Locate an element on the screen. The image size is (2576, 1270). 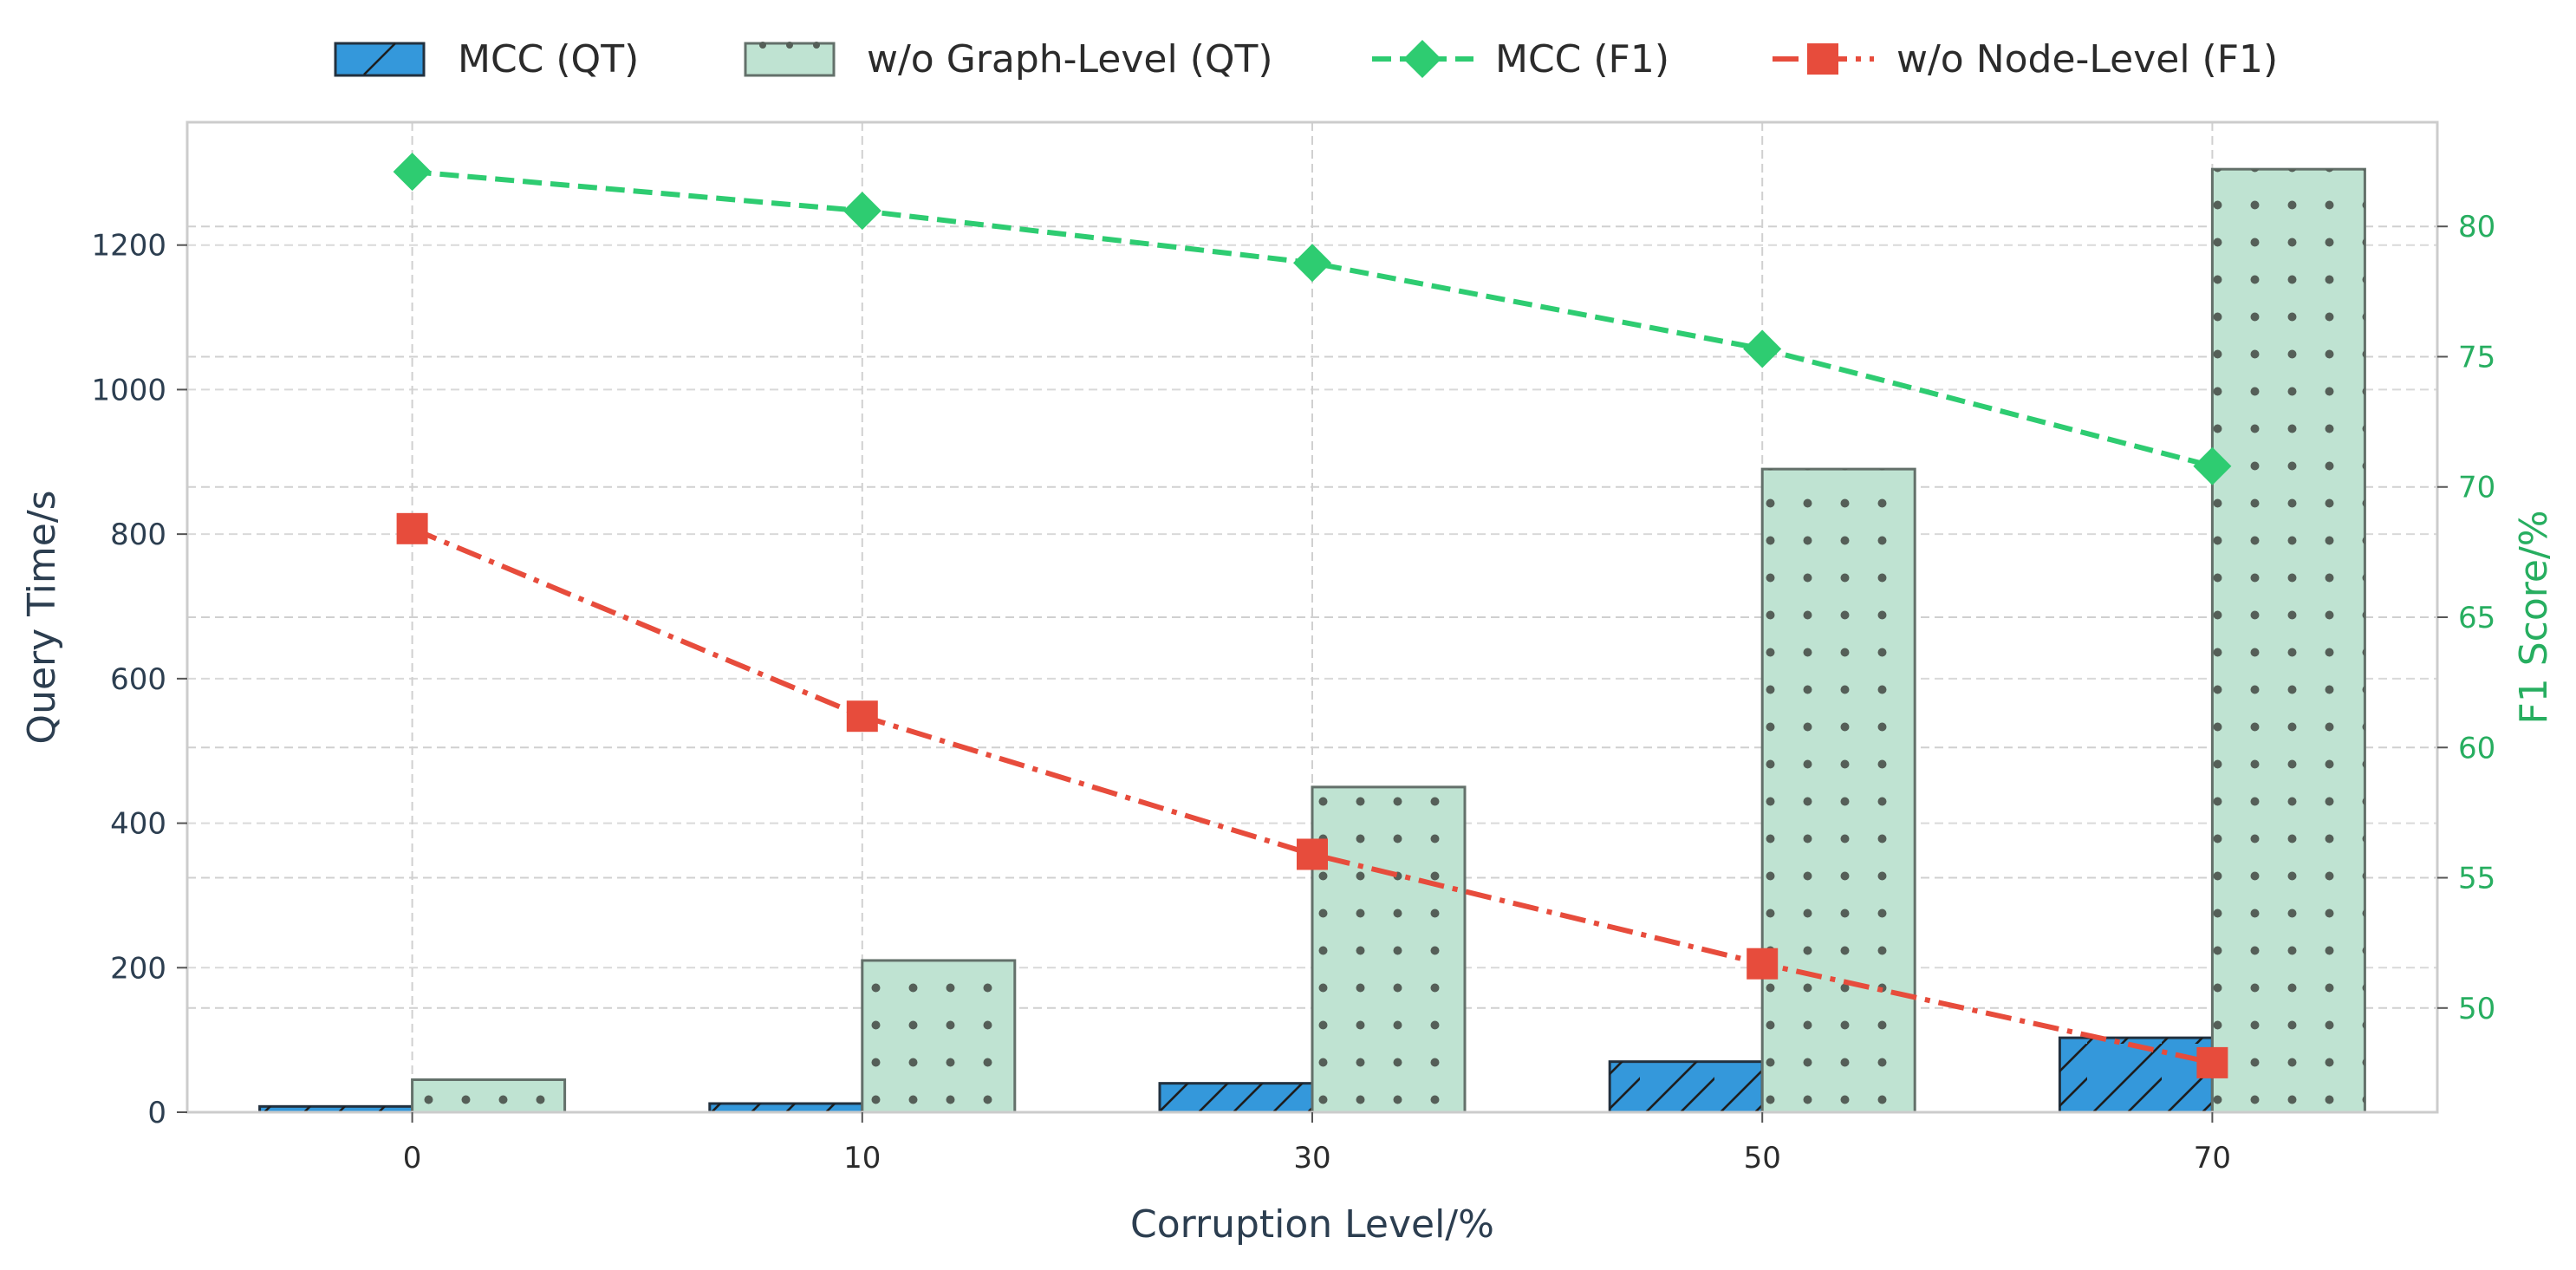
y-axis-title-right: F1 Score/% is located at coordinates (2534, 617).